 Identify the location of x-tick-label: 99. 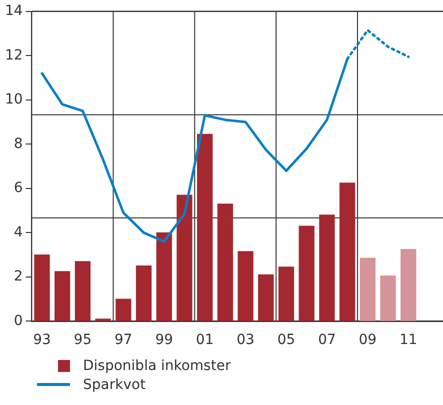
(164, 340).